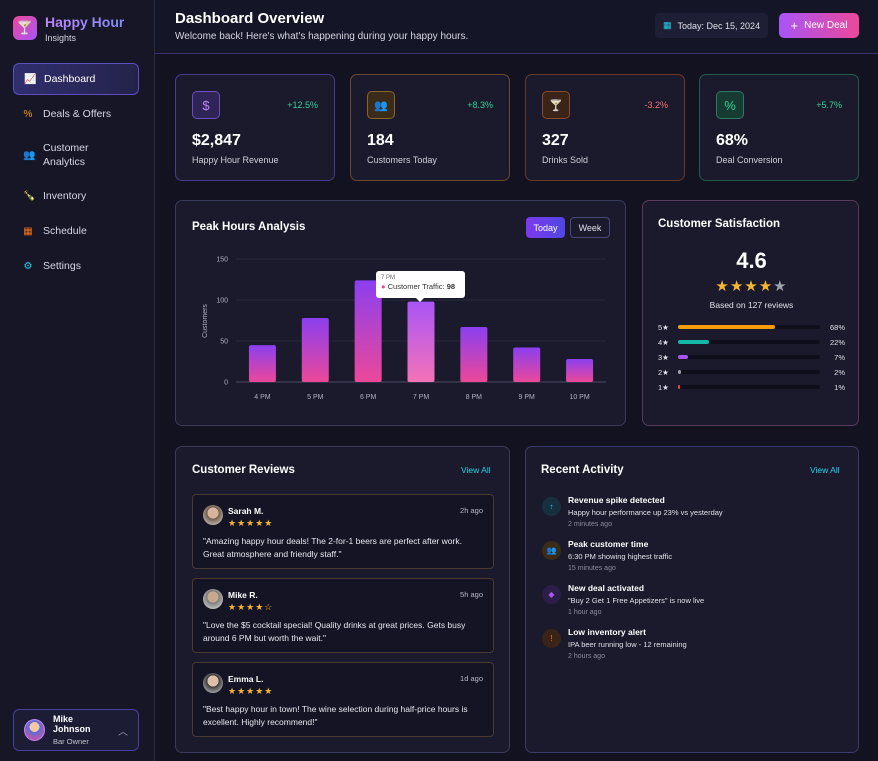 The image size is (878, 761). What do you see at coordinates (779, 127) in the screenshot?
I see `stat-card-conversion: % +5.7% 68% Deal Conversion` at bounding box center [779, 127].